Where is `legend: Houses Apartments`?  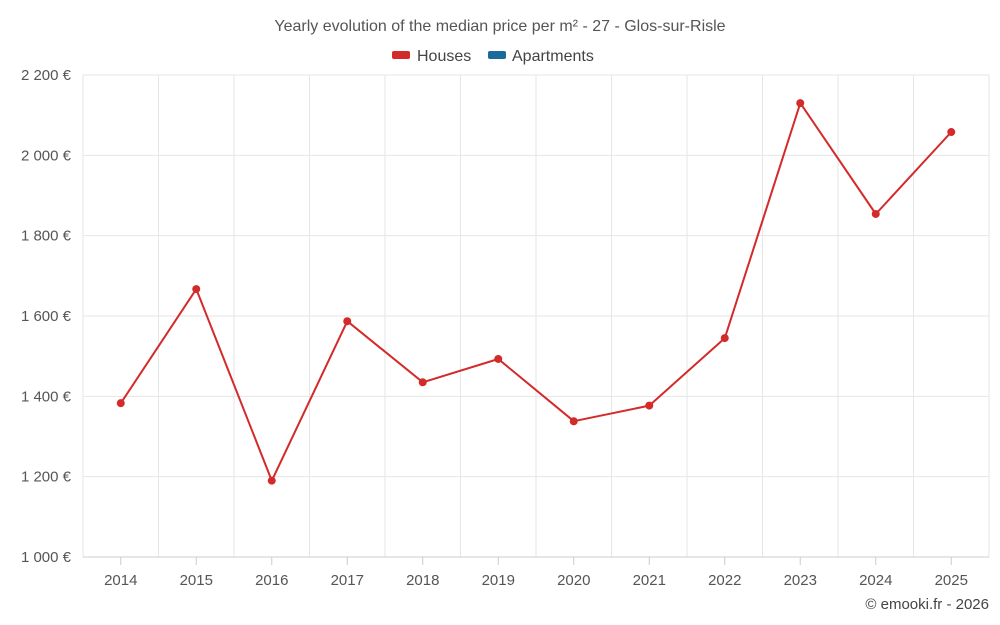
legend: Houses Apartments is located at coordinates (493, 56).